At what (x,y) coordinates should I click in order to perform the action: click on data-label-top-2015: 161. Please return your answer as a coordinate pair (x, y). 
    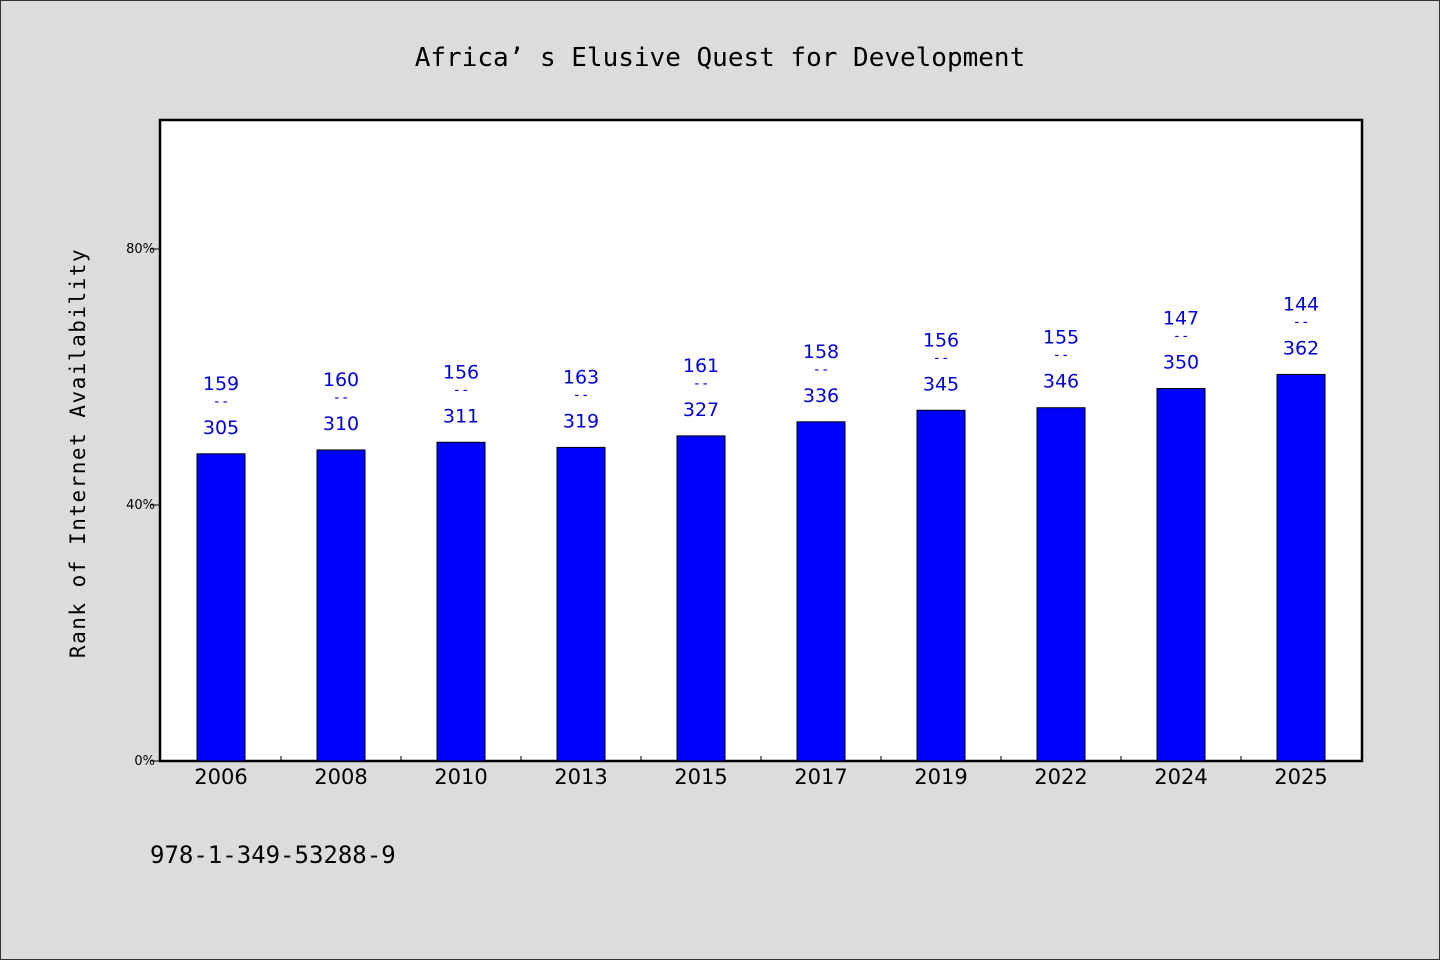
    Looking at the image, I should click on (701, 366).